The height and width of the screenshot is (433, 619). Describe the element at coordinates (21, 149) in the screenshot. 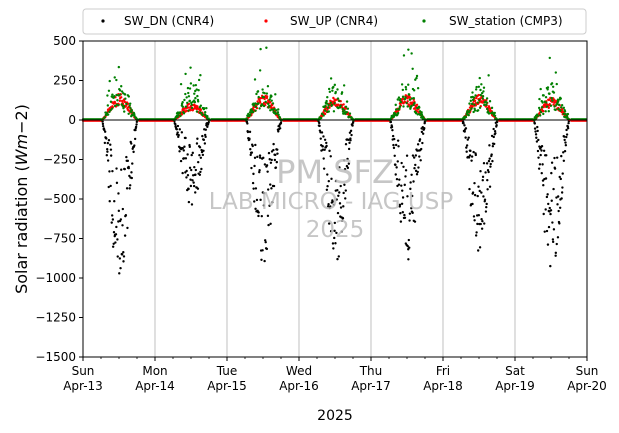

I see `y-axis-label-unit: Wm` at that location.